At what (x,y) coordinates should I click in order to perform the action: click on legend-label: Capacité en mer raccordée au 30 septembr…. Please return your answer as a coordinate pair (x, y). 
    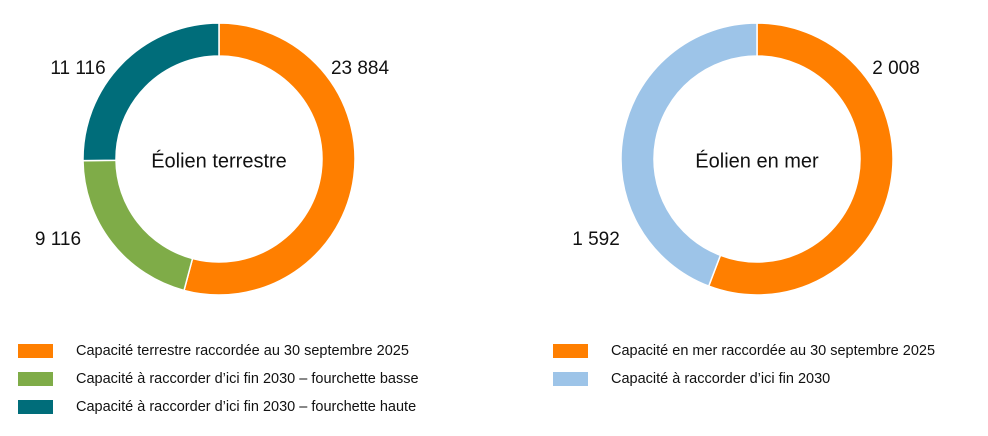
    Looking at the image, I should click on (773, 351).